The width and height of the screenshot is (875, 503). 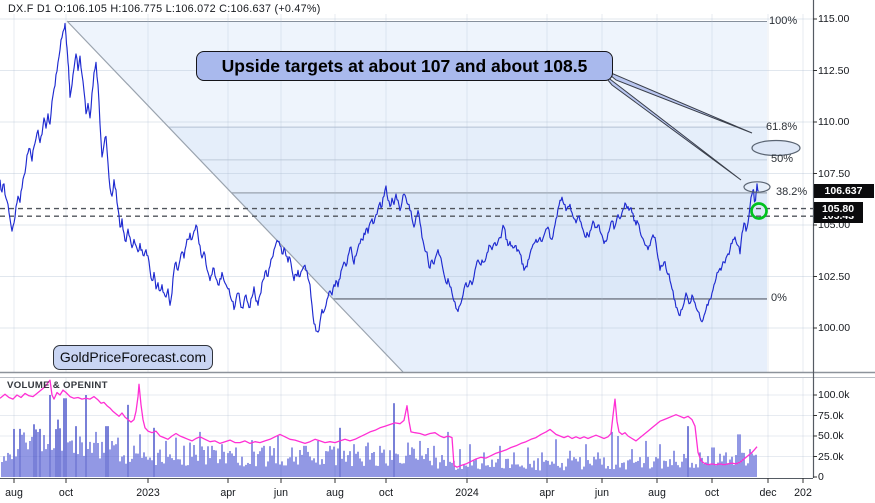 What do you see at coordinates (379, 436) in the screenshot?
I see `volume-bars` at bounding box center [379, 436].